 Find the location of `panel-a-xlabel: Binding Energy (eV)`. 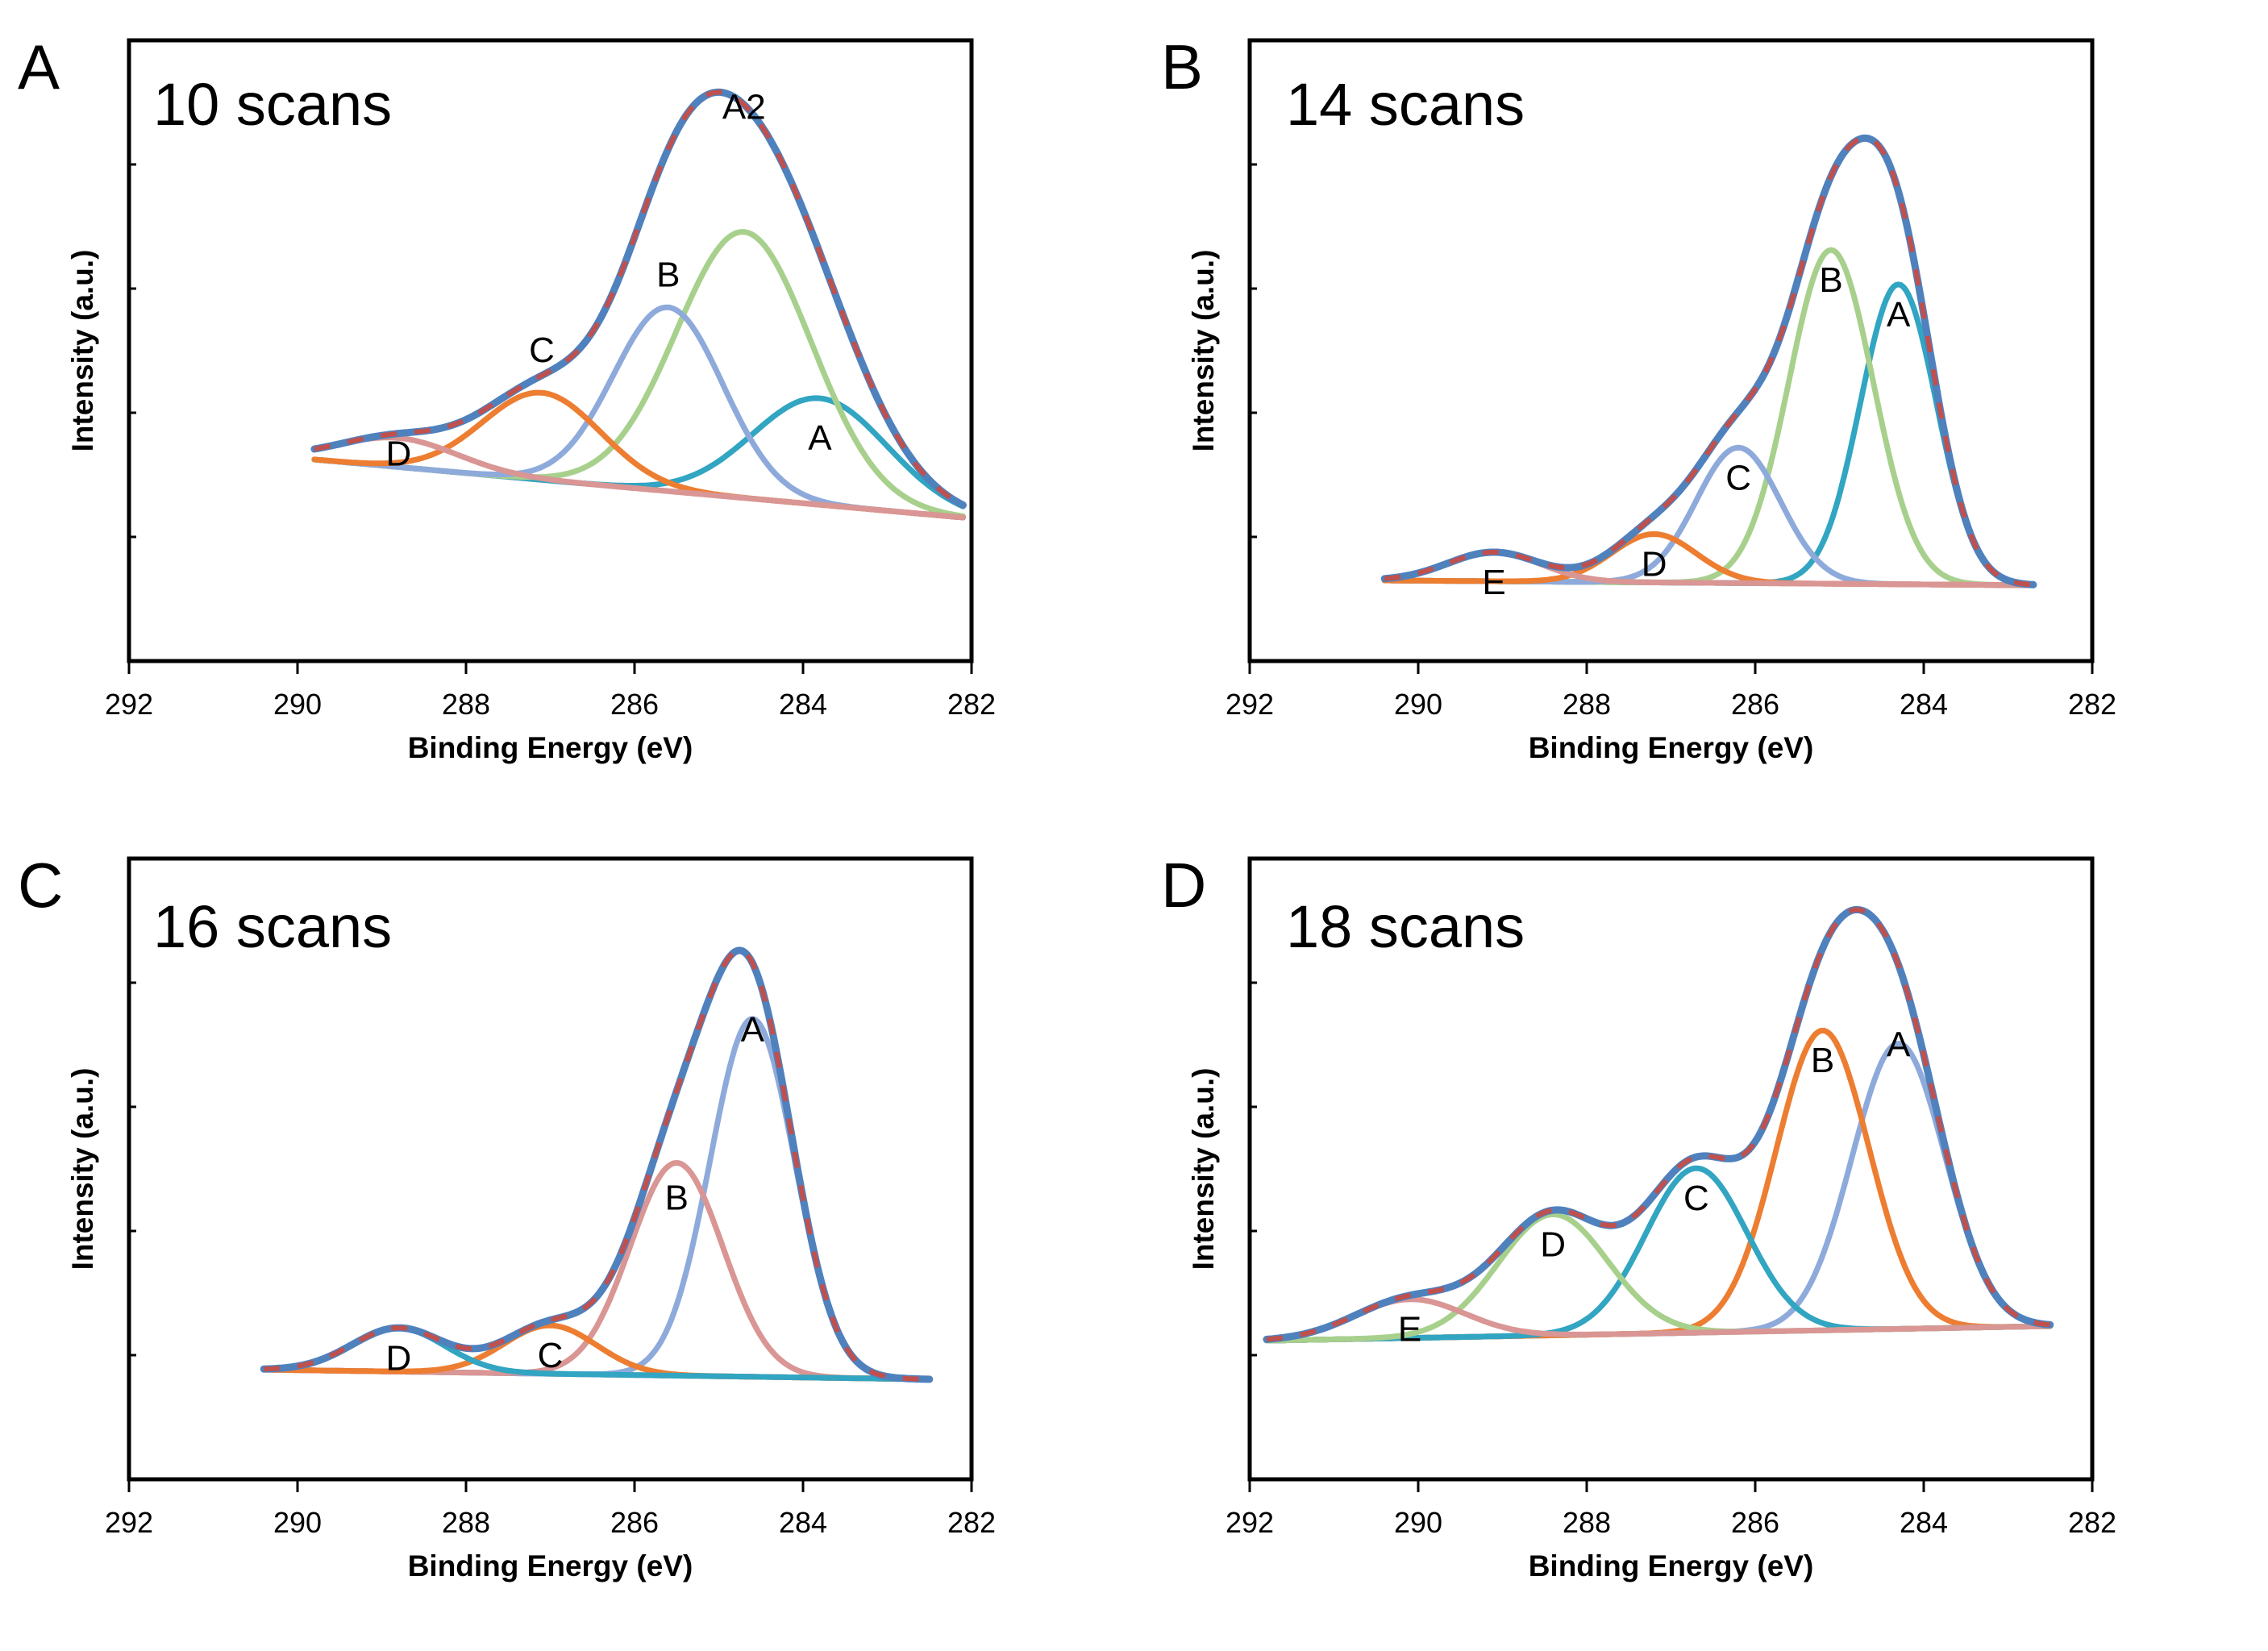

panel-a-xlabel: Binding Energy (eV) is located at coordinates (551, 747).